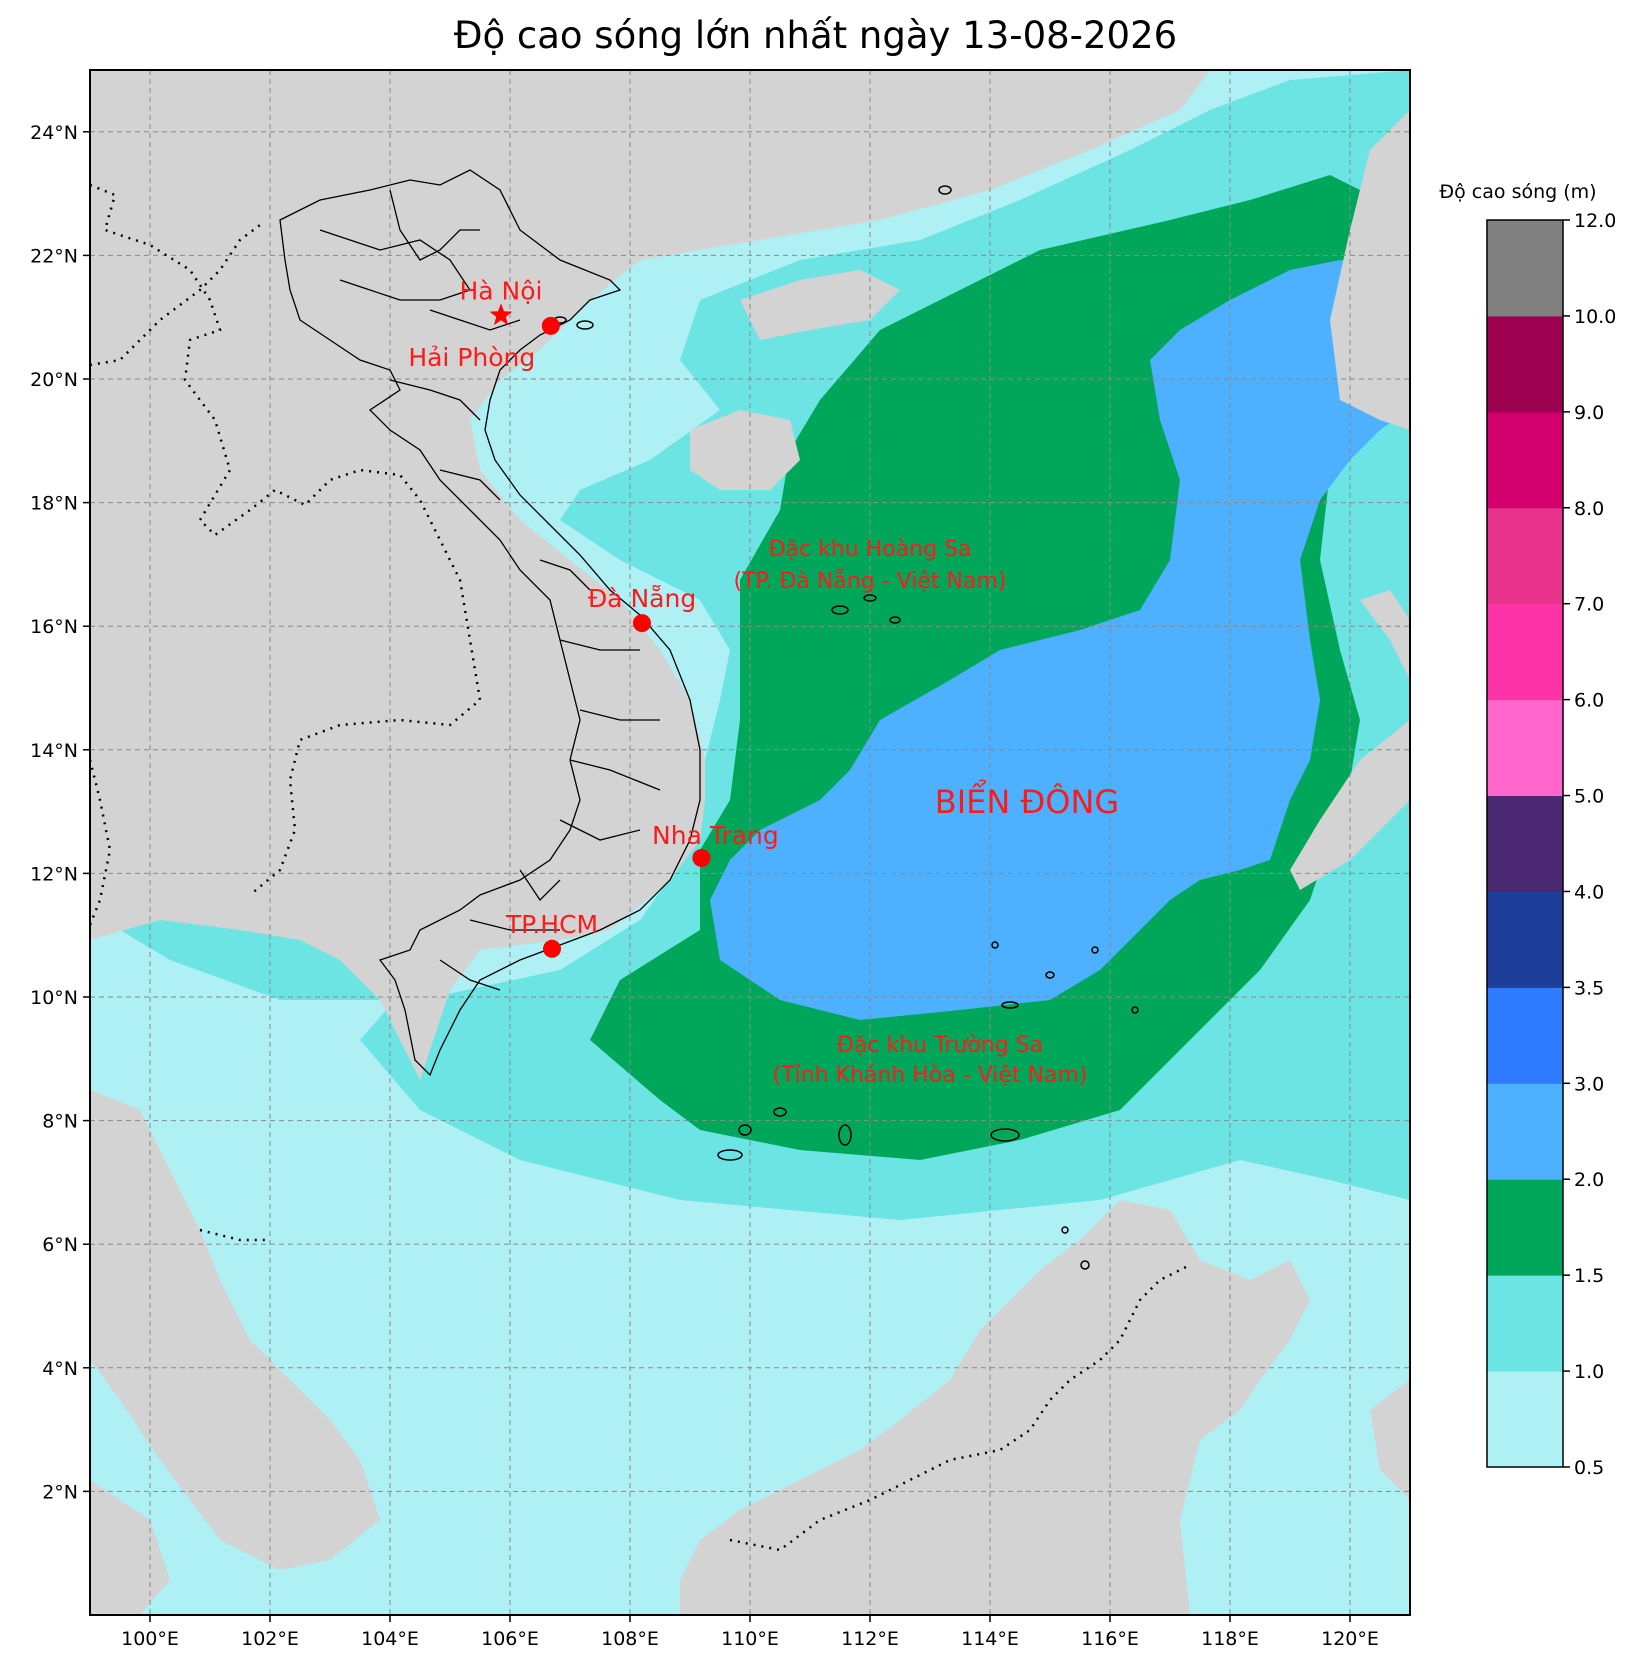 The height and width of the screenshot is (1667, 1631). What do you see at coordinates (54, 874) in the screenshot?
I see `lat-tick-label: 12°N` at bounding box center [54, 874].